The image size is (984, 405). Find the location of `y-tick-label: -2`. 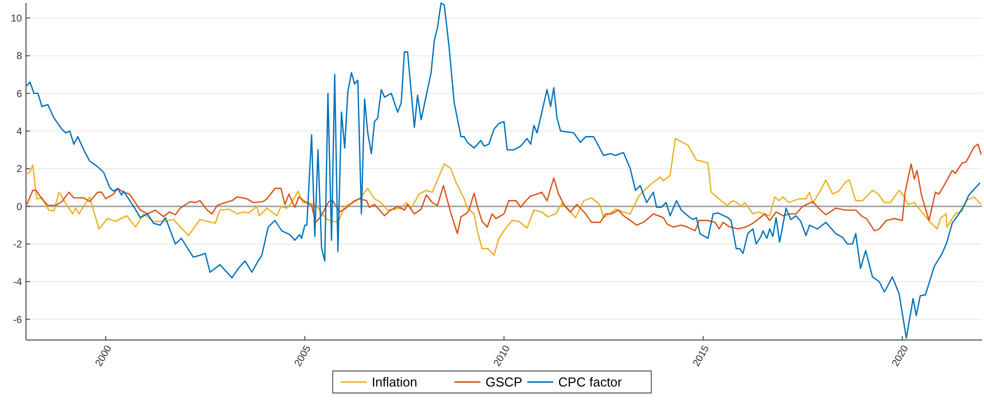

y-tick-label: -2 is located at coordinates (17, 244).